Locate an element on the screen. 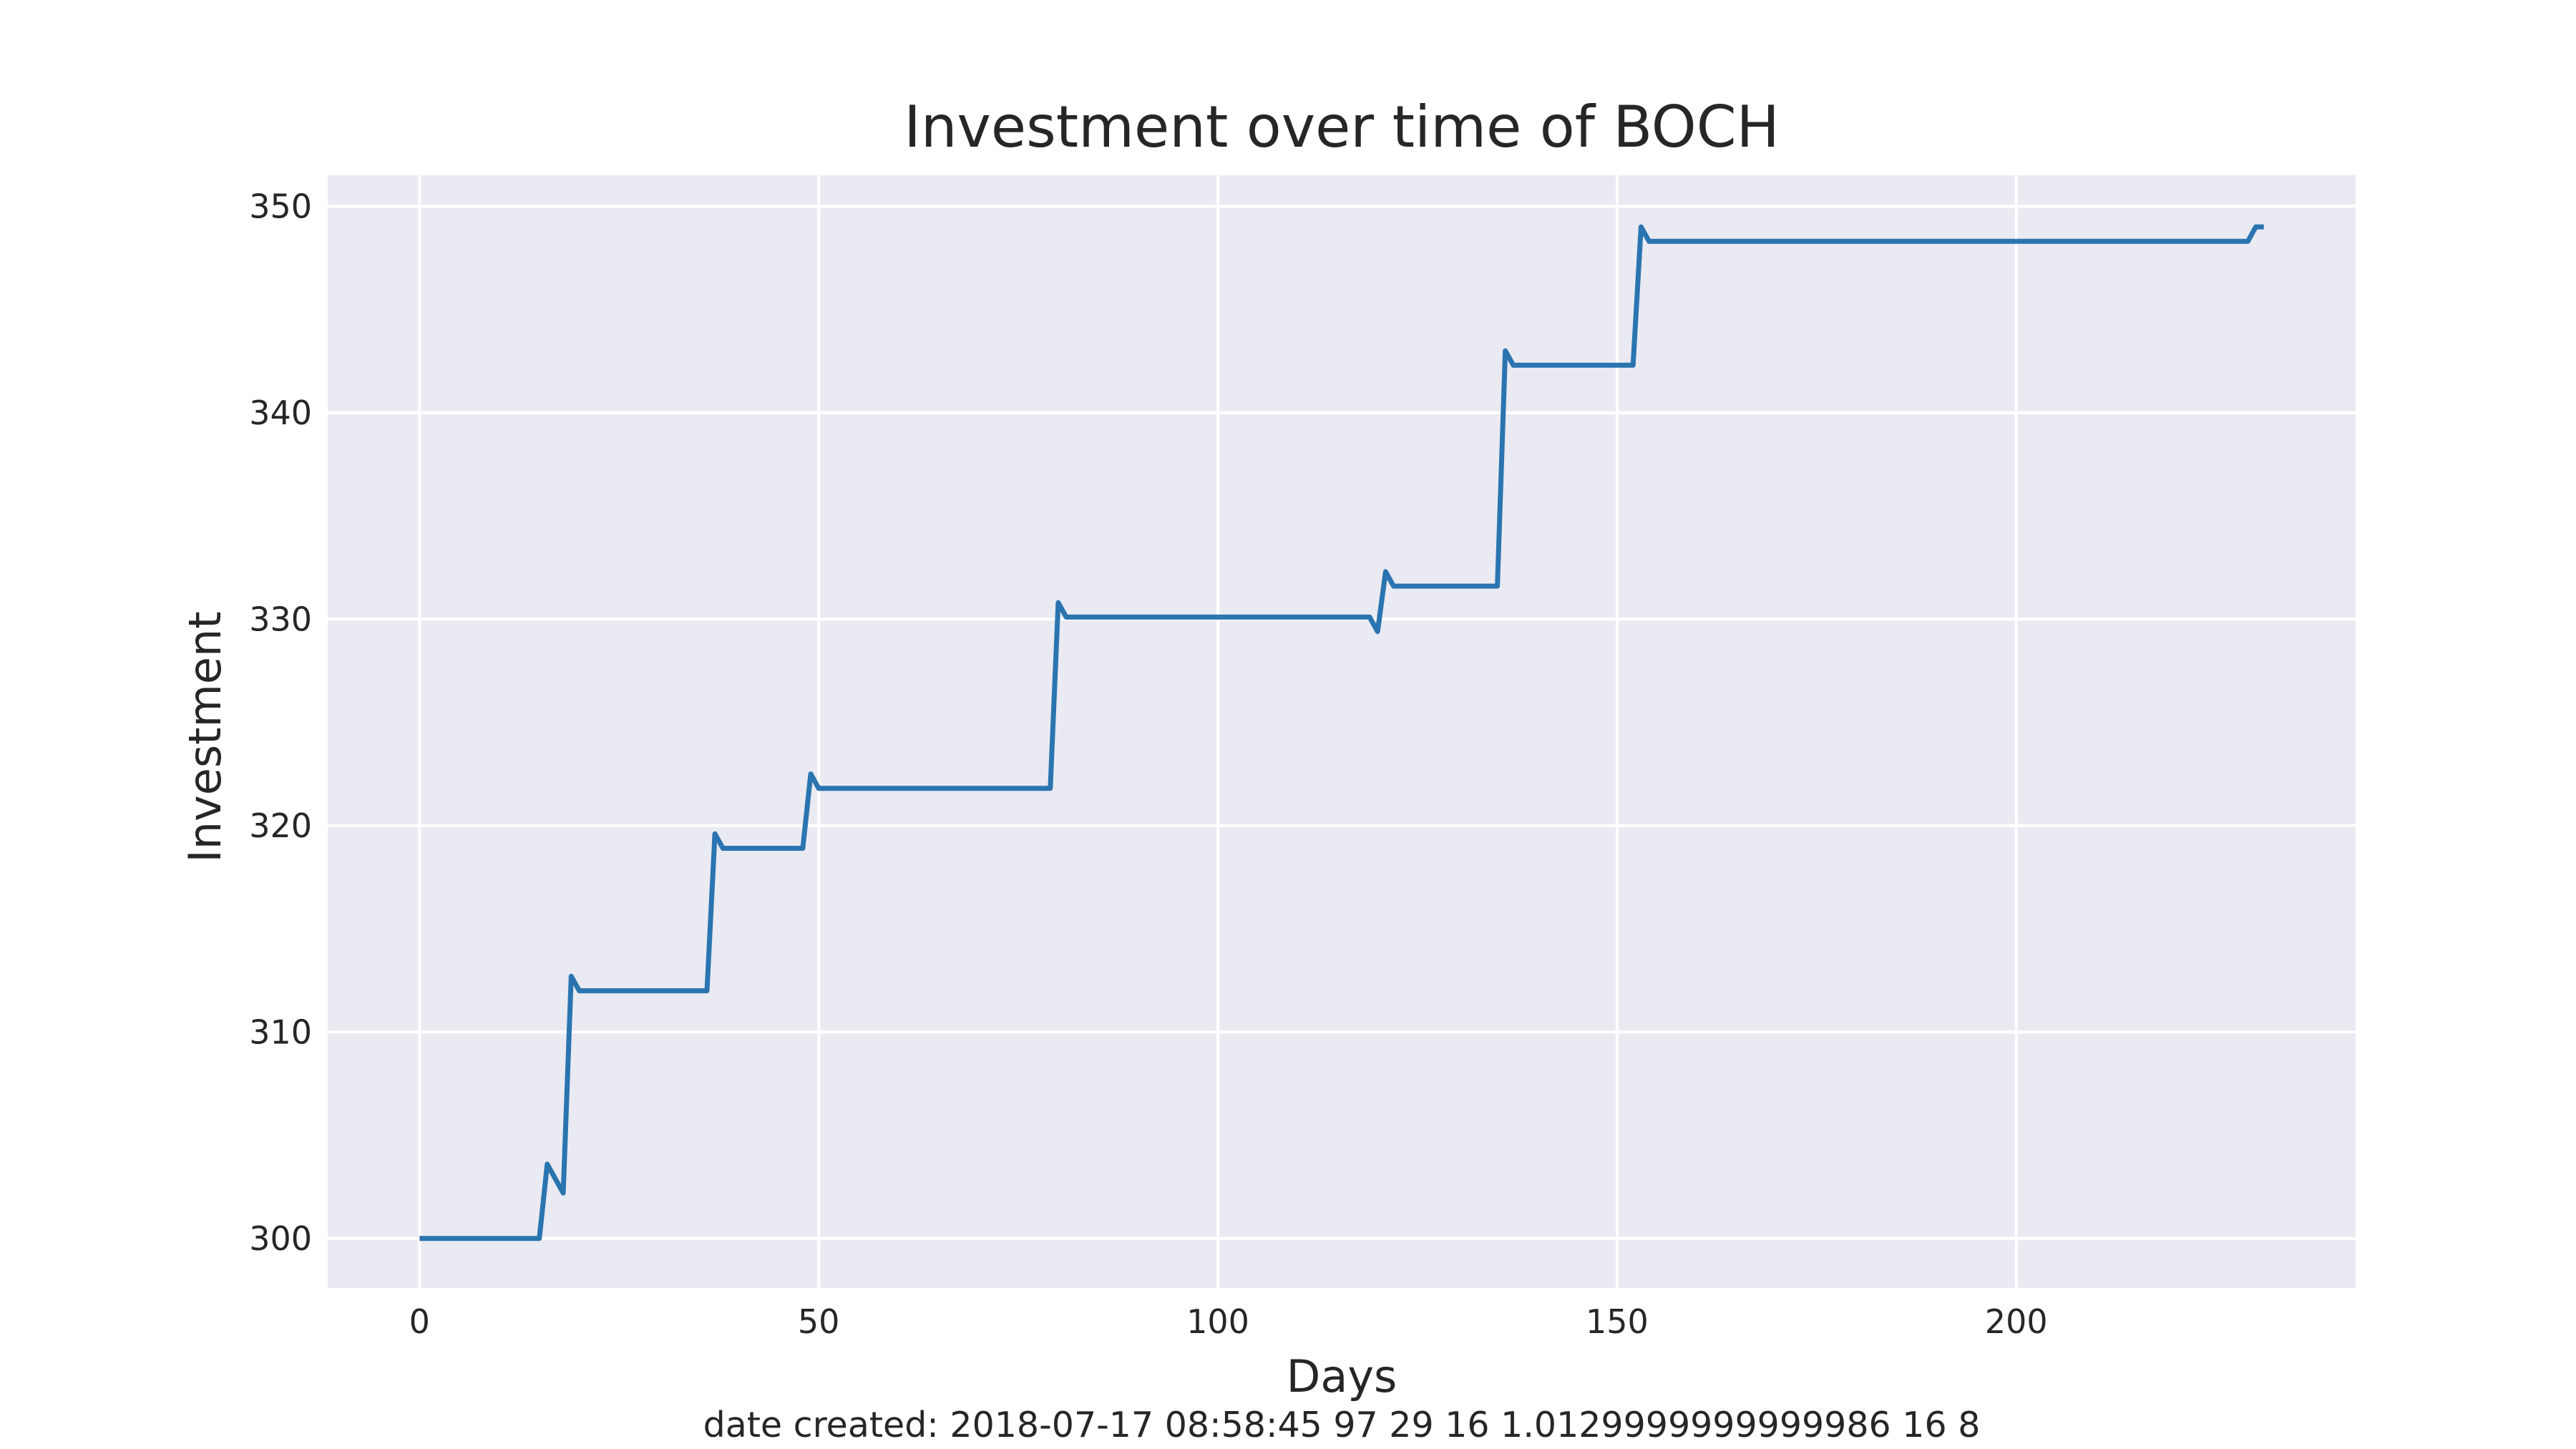 Image resolution: width=2576 pixels, height=1449 pixels. x-tick-label: 150 is located at coordinates (1618, 1321).